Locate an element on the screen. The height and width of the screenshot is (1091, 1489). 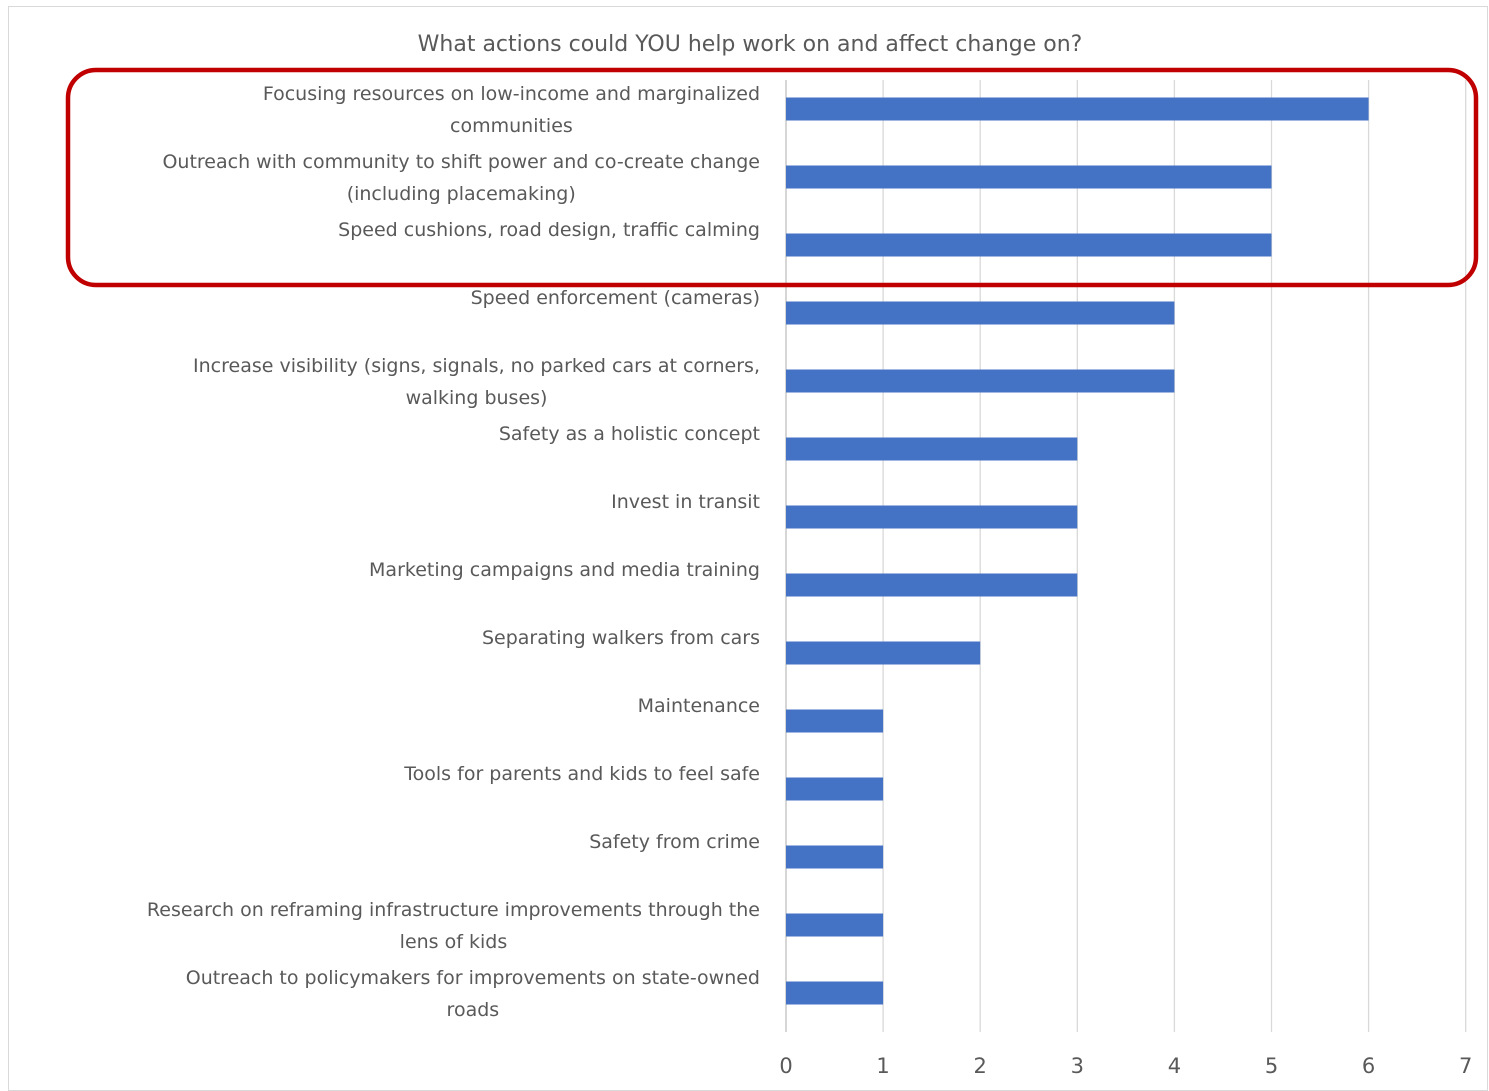
category-label-8: Marketing campaigns and media training is located at coordinates (564, 570).